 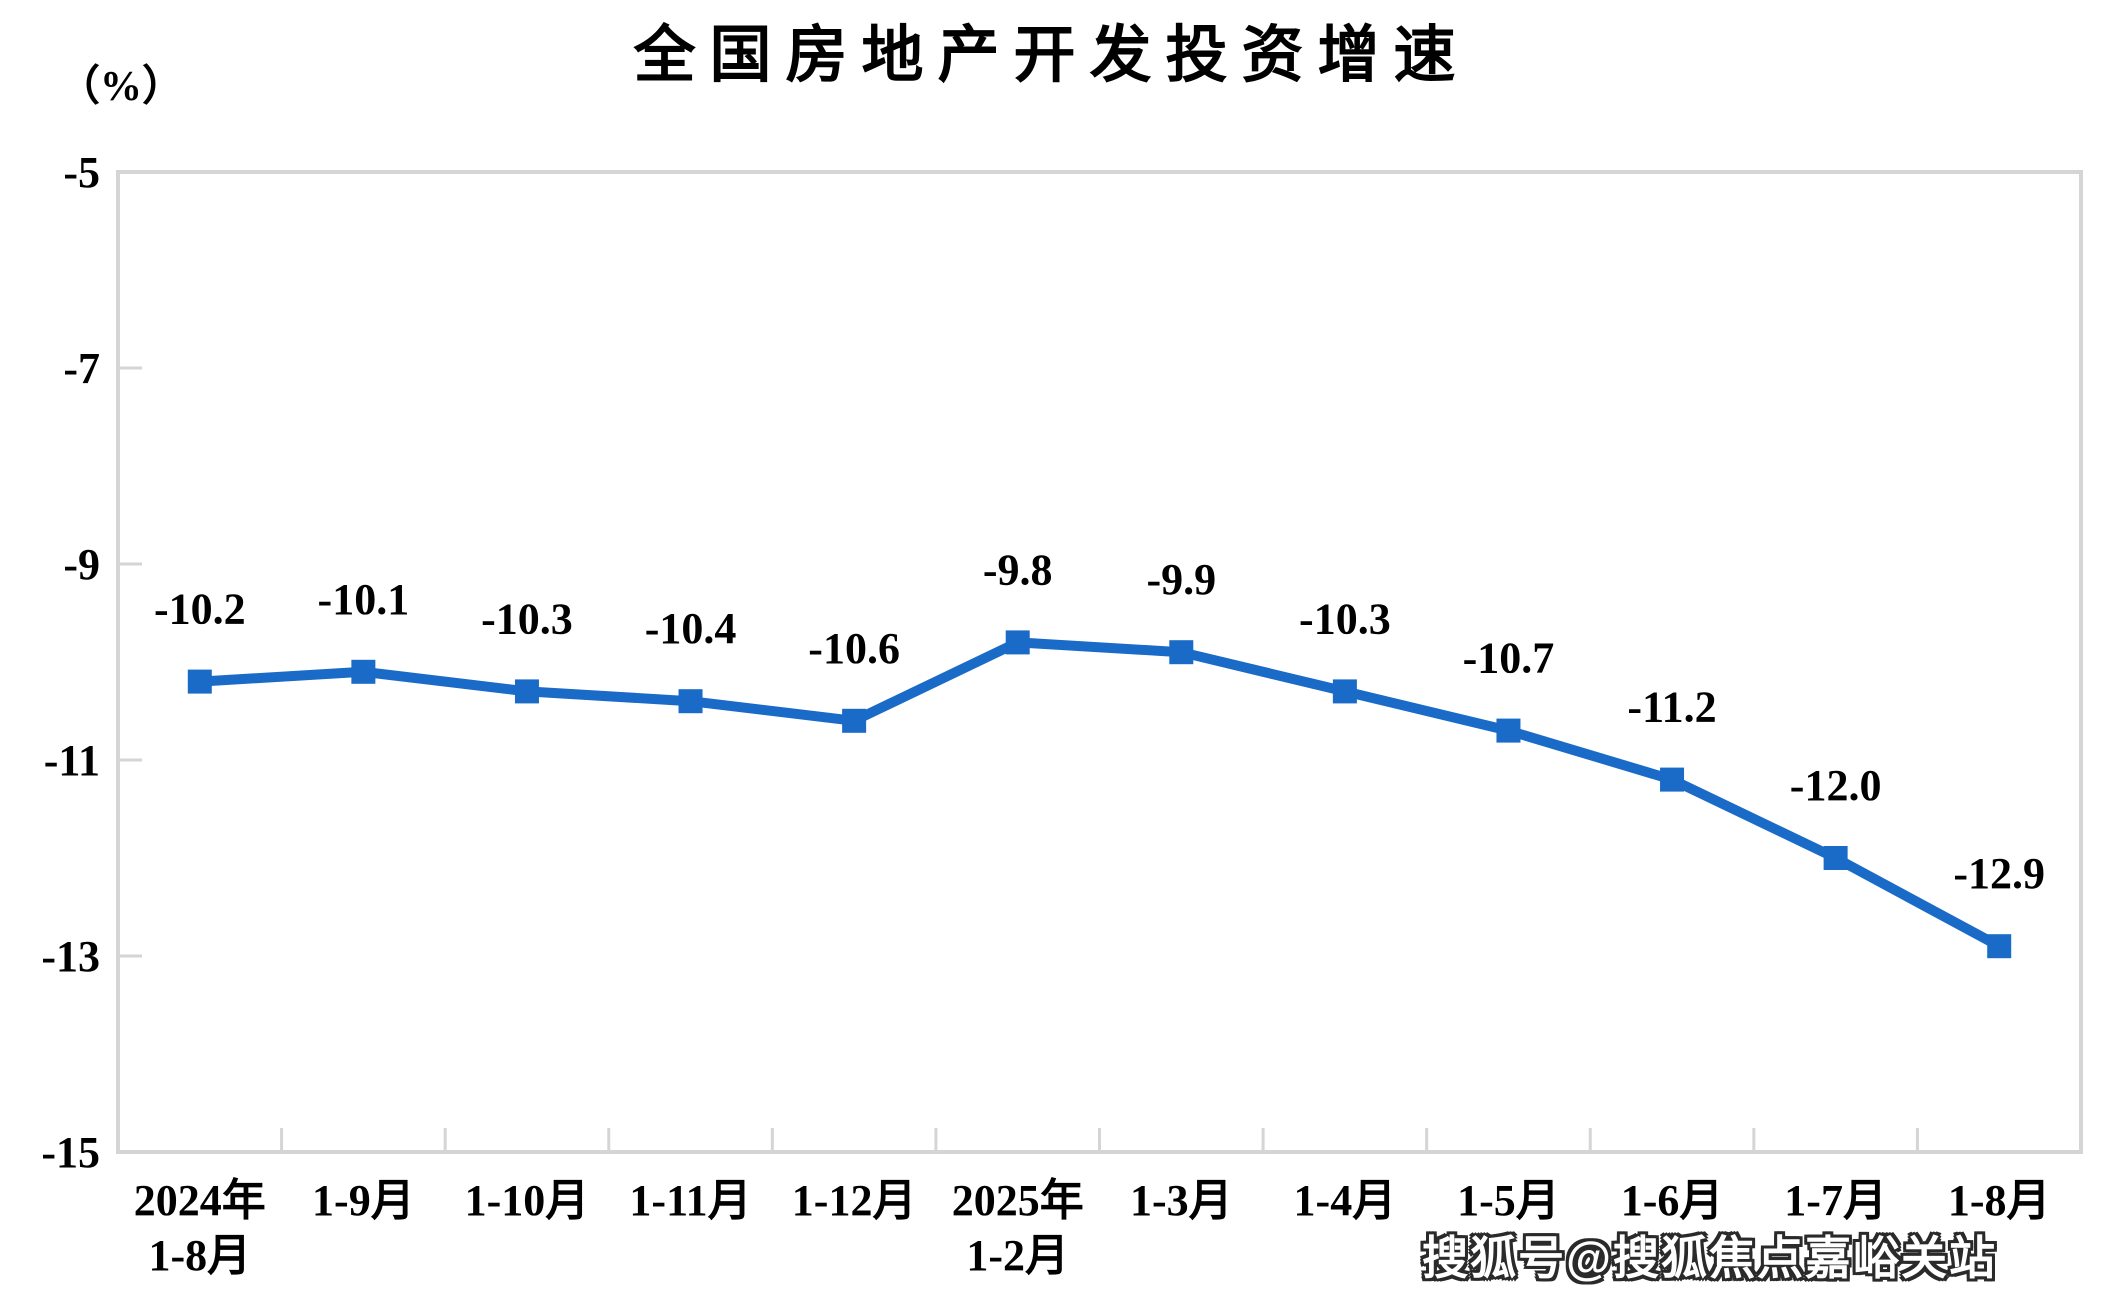 I want to click on x-axis-tick-label: 1-6月, so click(x=1672, y=1200).